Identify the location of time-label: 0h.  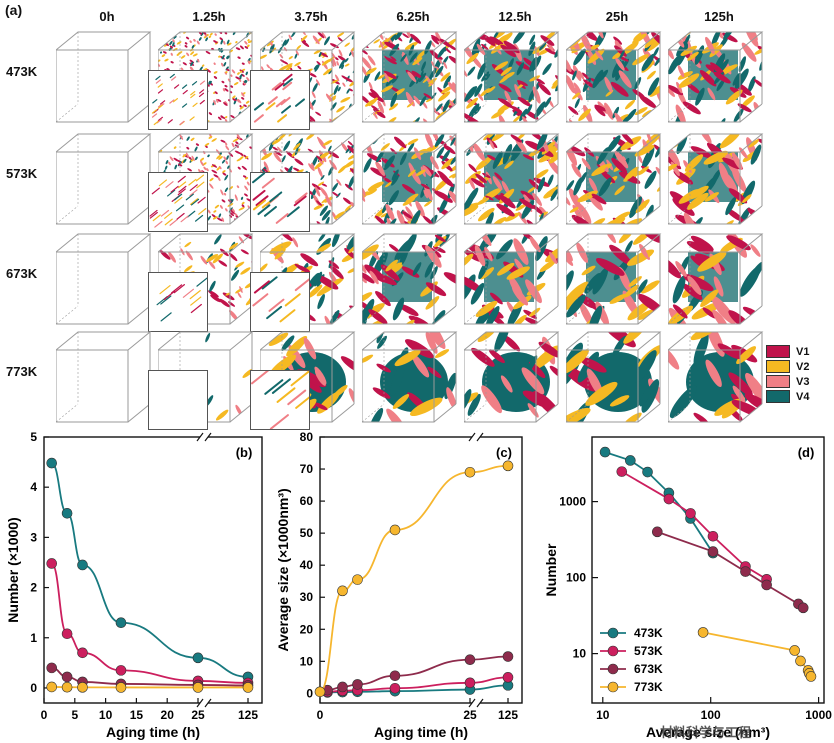
(107, 16).